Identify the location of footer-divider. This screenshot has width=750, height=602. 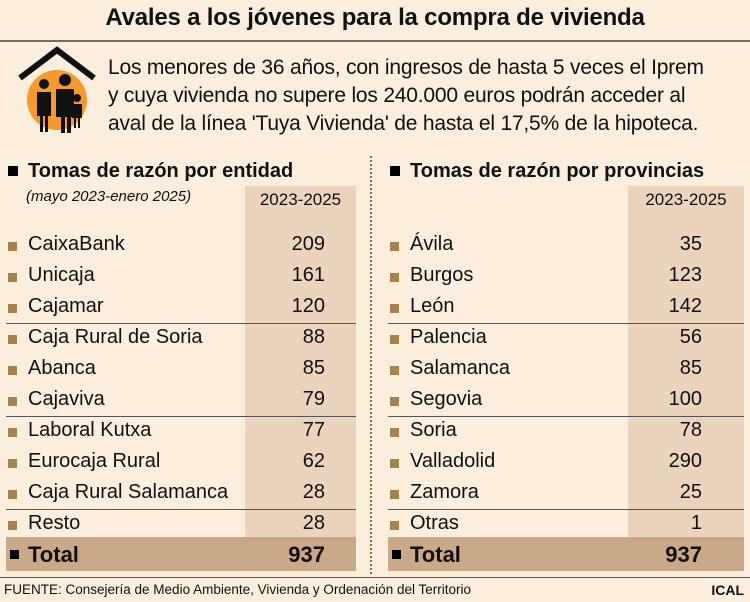
(375, 577).